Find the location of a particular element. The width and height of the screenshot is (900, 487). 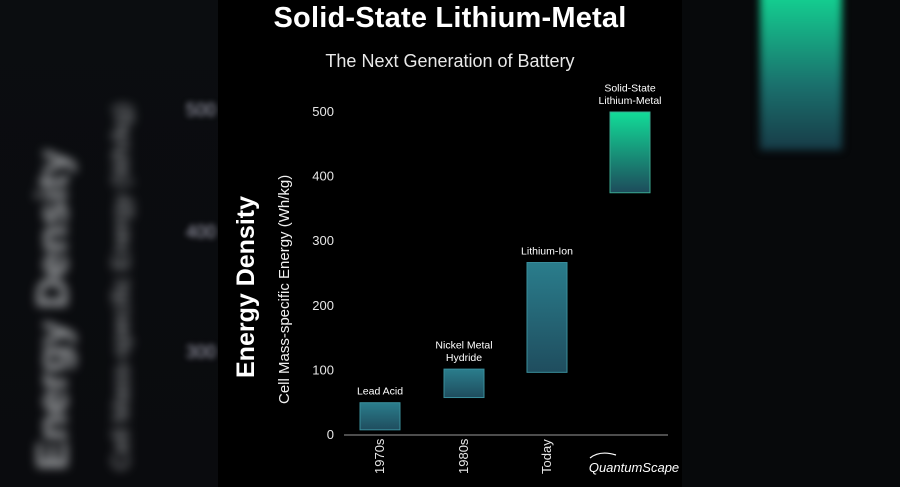

blurred-tick: 400 is located at coordinates (201, 232).